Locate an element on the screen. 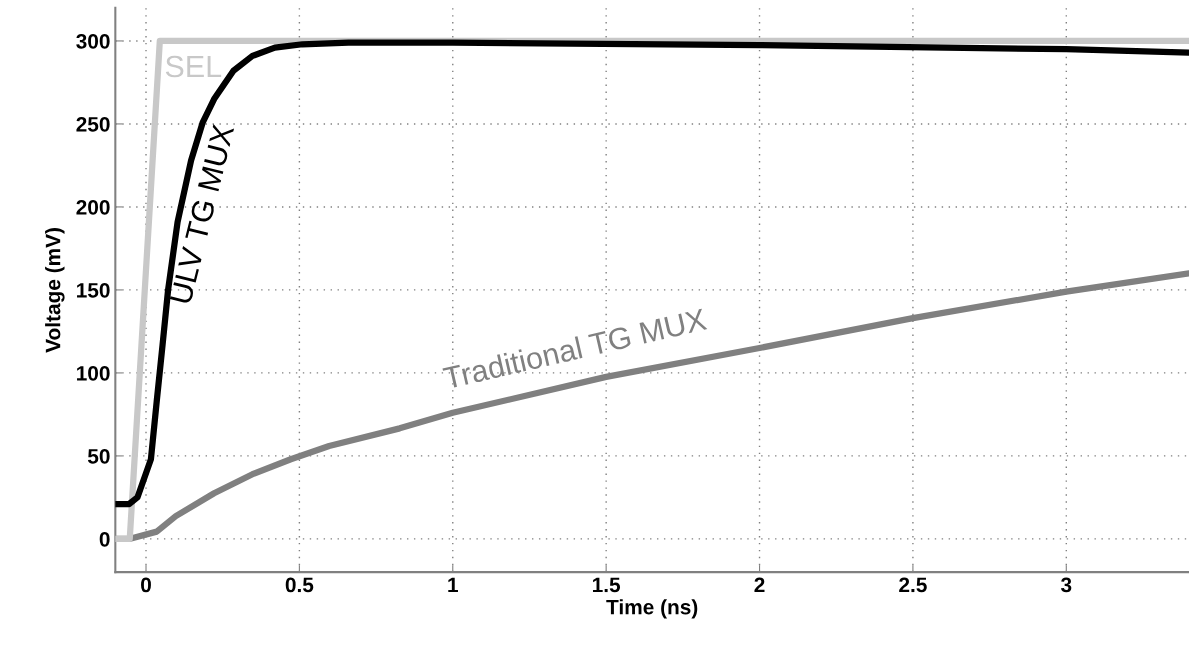 The width and height of the screenshot is (1189, 645). y-tick-label: 50 is located at coordinates (98, 456).